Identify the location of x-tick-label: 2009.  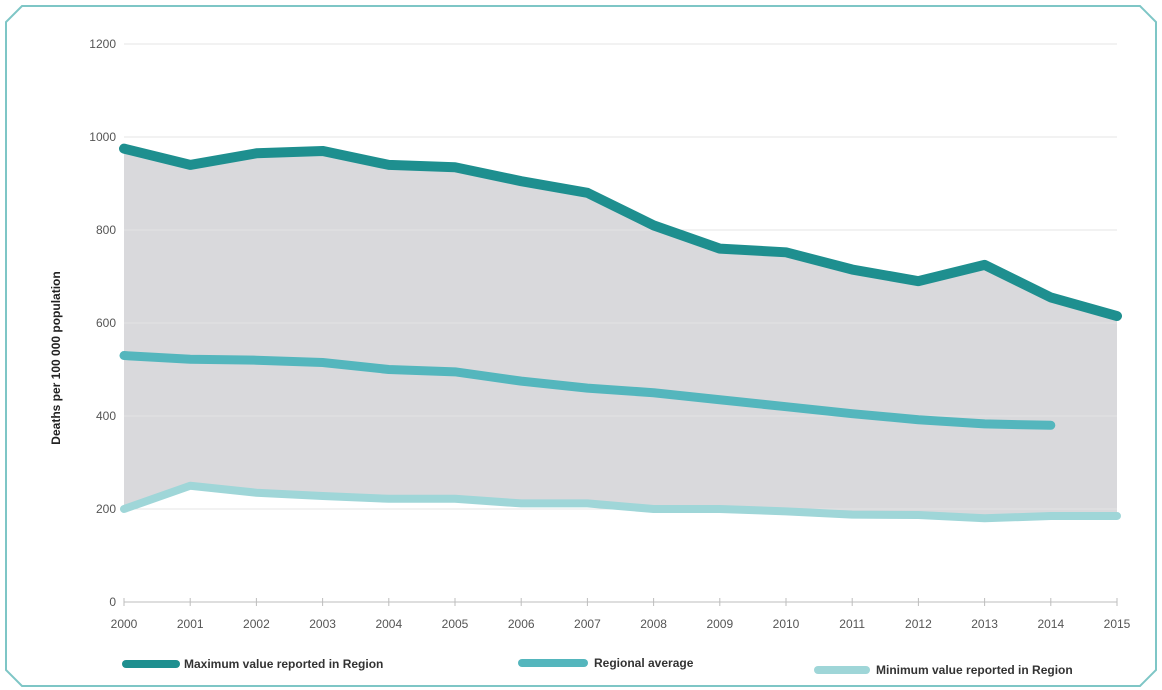
(719, 624).